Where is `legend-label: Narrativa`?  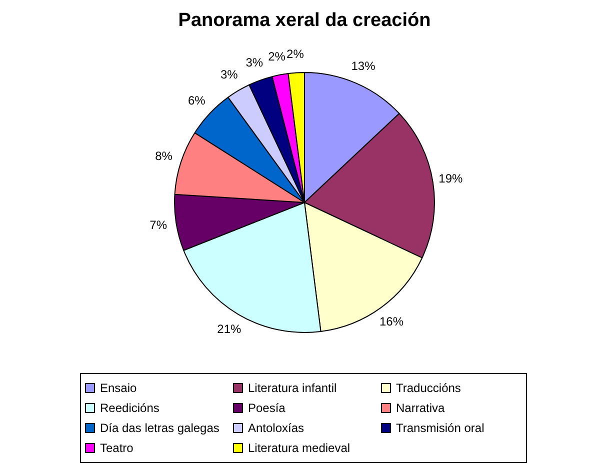 legend-label: Narrativa is located at coordinates (420, 408).